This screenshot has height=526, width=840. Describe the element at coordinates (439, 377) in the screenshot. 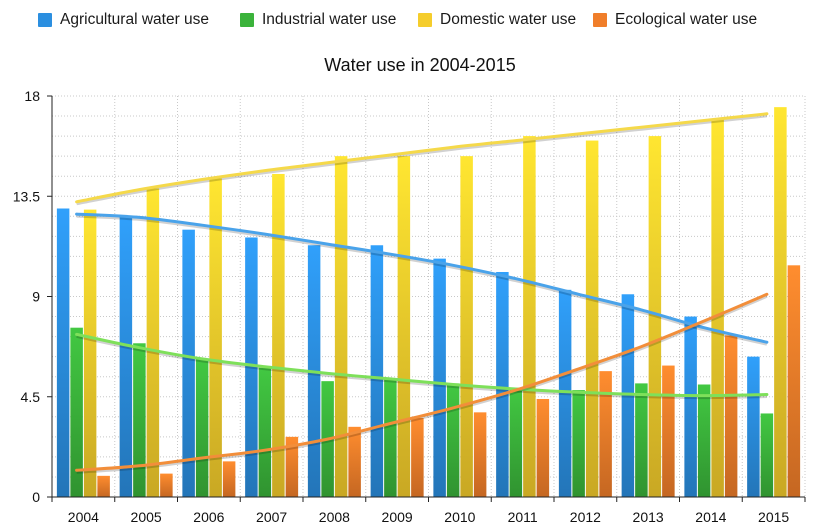

I see `bar-agricultural-2010` at that location.